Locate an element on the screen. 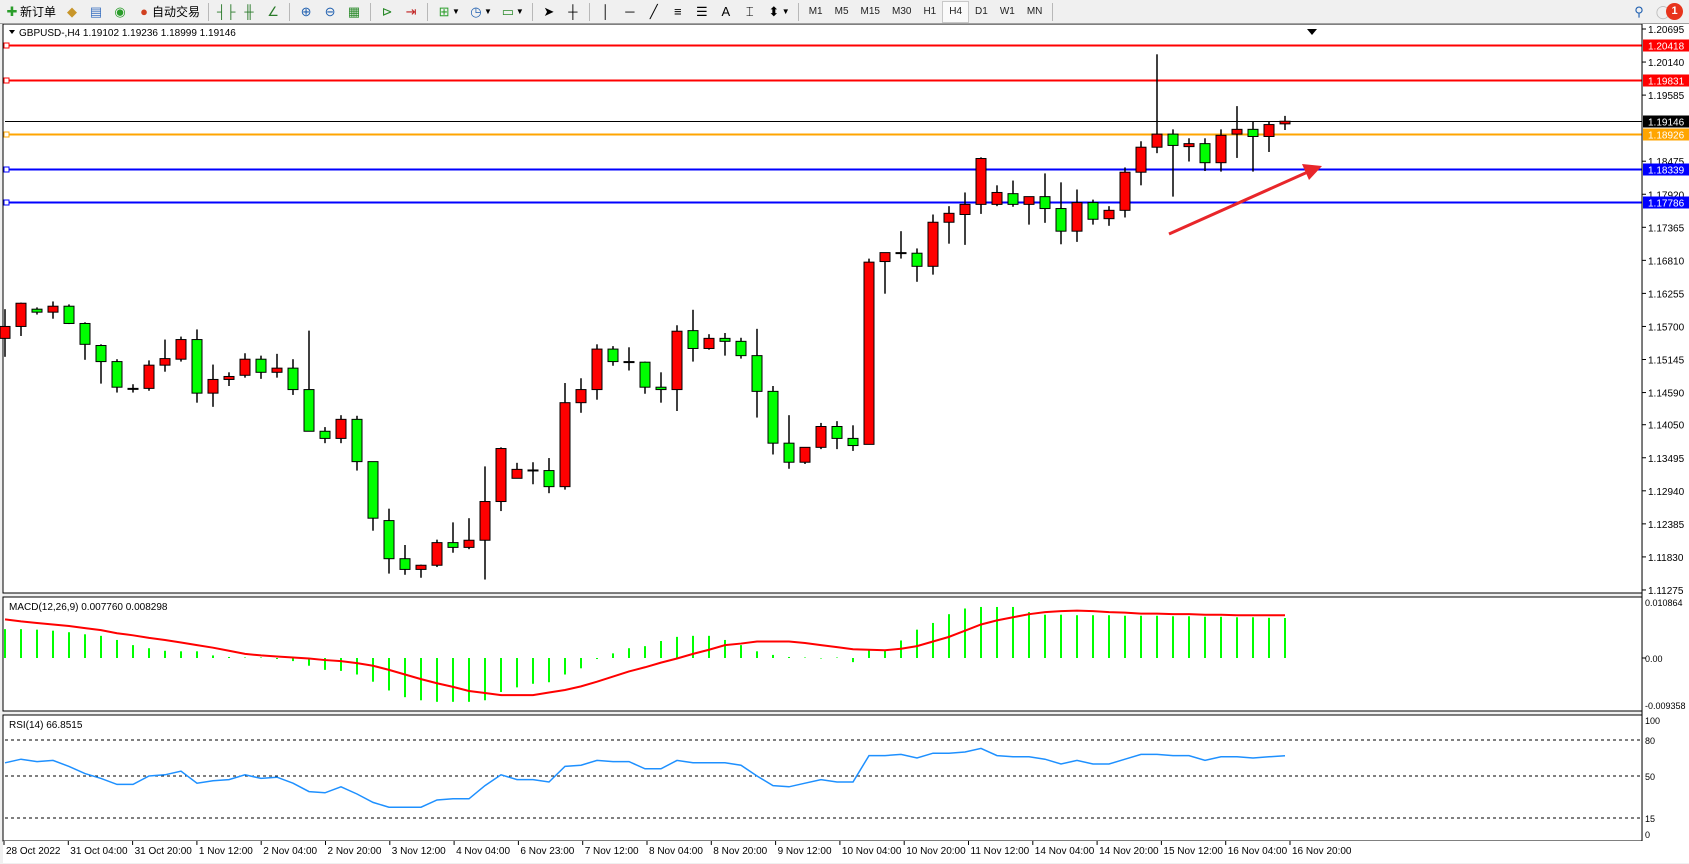 The height and width of the screenshot is (864, 1689). zoom-in-button: ⊕ is located at coordinates (306, 12).